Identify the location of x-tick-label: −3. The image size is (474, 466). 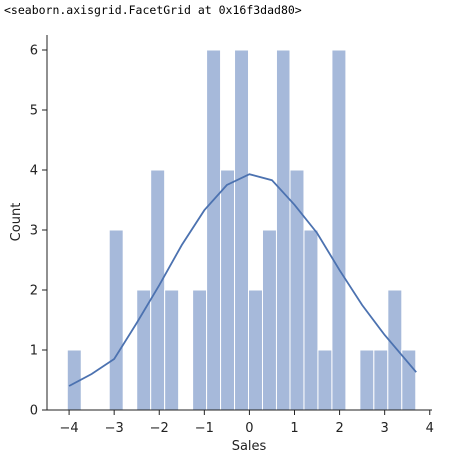
(114, 428).